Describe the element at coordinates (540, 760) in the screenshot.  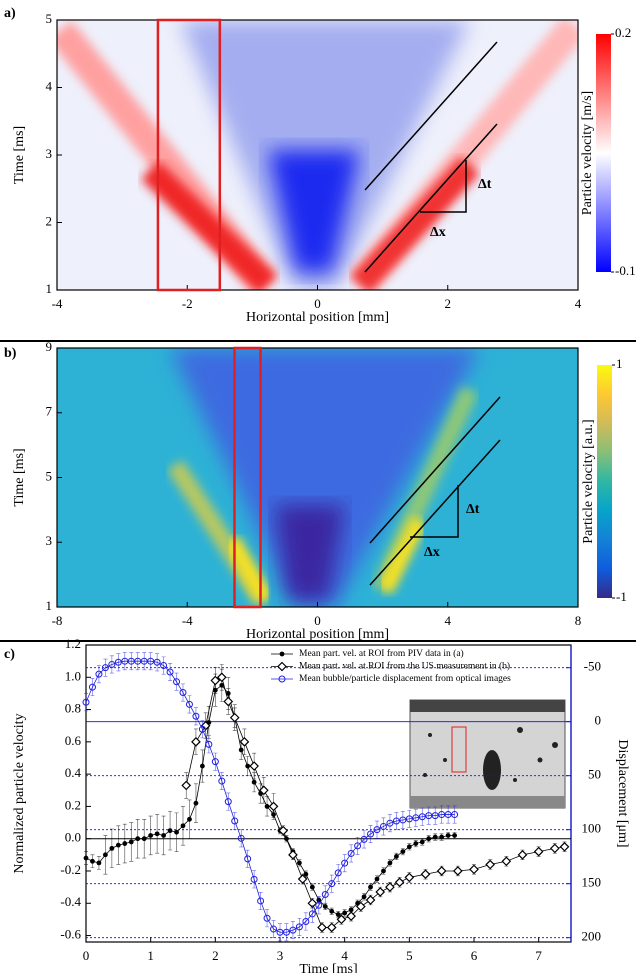
I see `inset-dot` at that location.